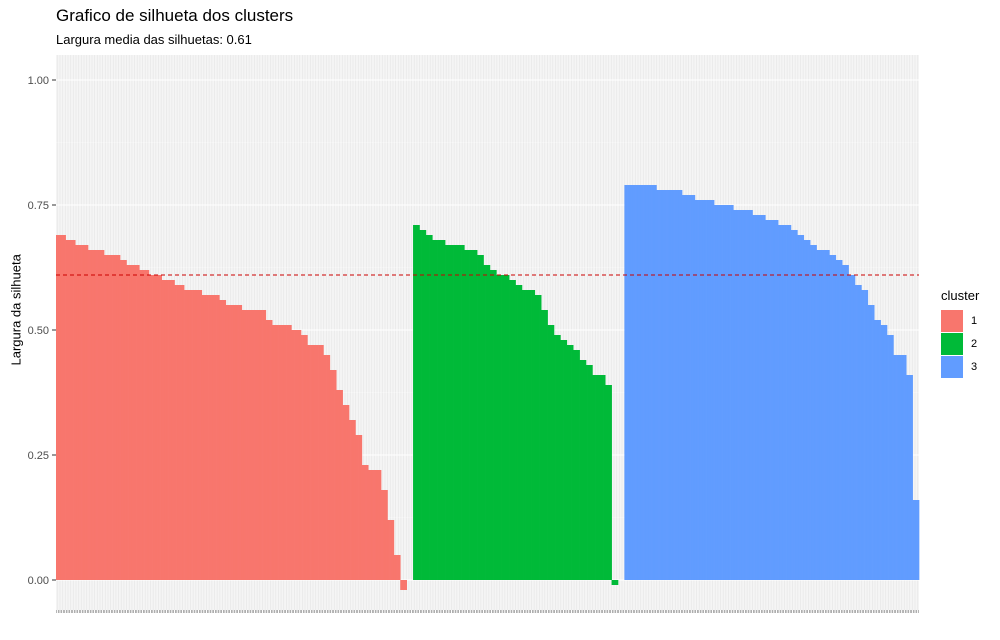 This screenshot has height=640, width=1000. Describe the element at coordinates (38, 81) in the screenshot. I see `y-tick-label: 1.00` at that location.